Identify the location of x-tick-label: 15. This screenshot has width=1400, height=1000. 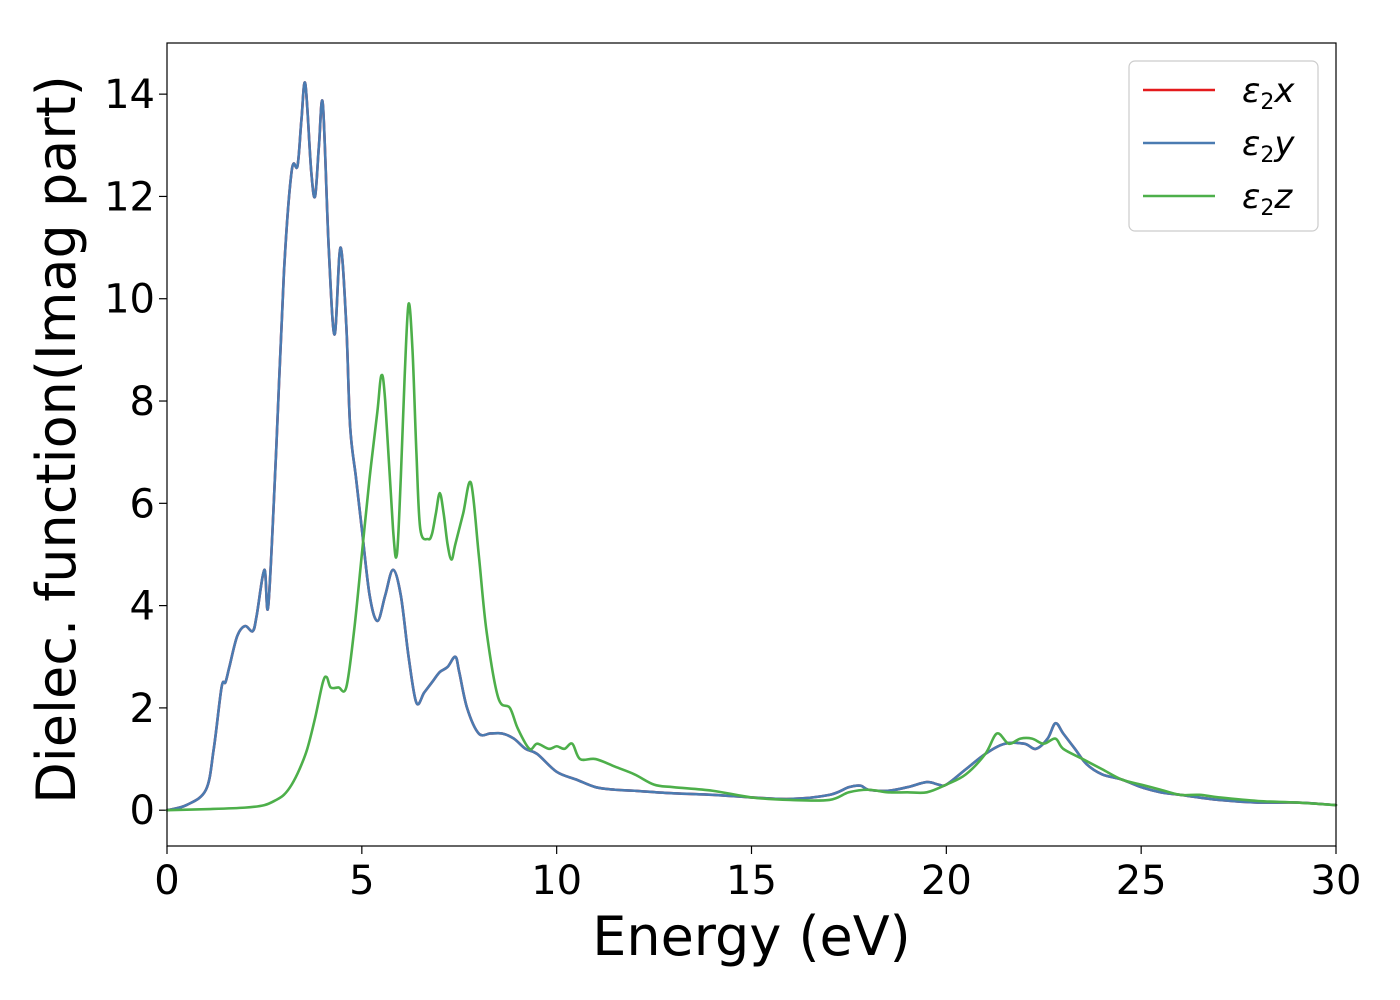
(751, 881).